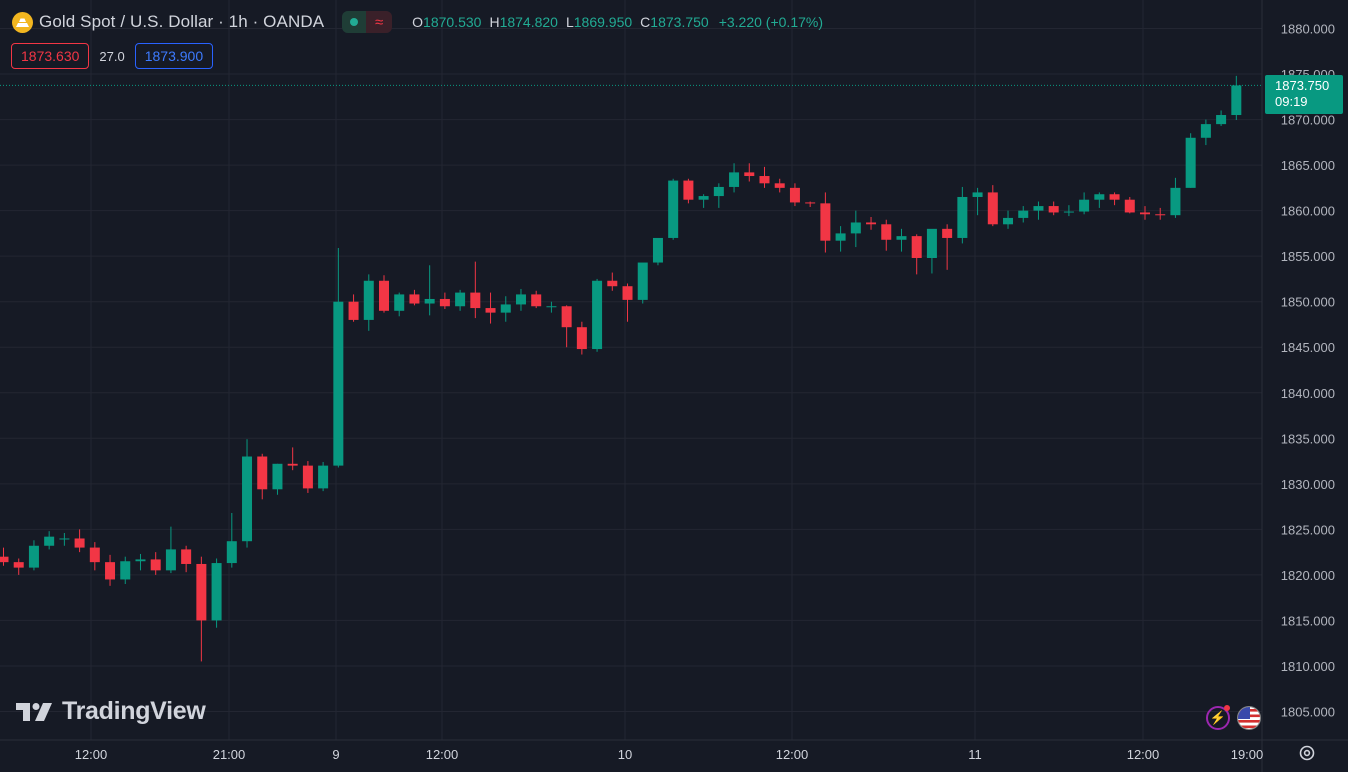 This screenshot has width=1348, height=772. I want to click on wave-icon: ≈, so click(379, 22).